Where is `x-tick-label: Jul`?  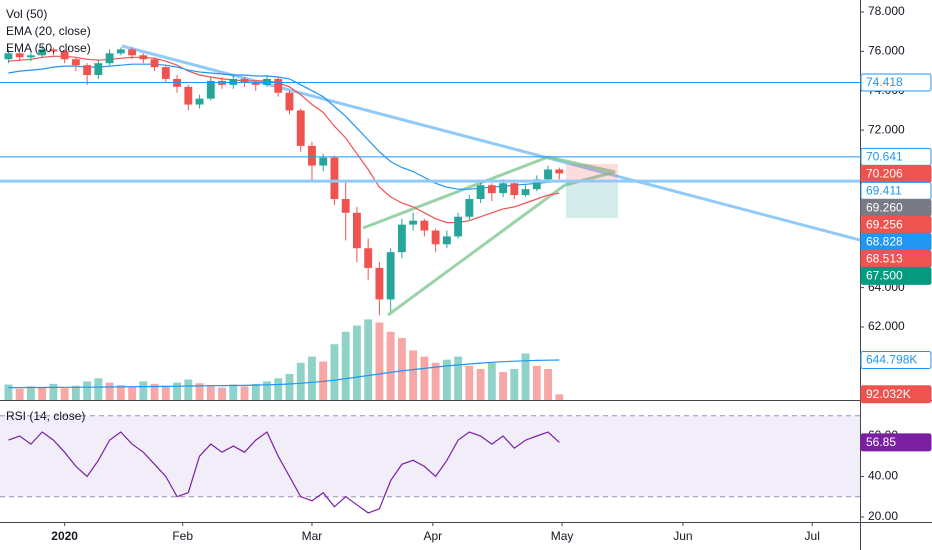 x-tick-label: Jul is located at coordinates (812, 536).